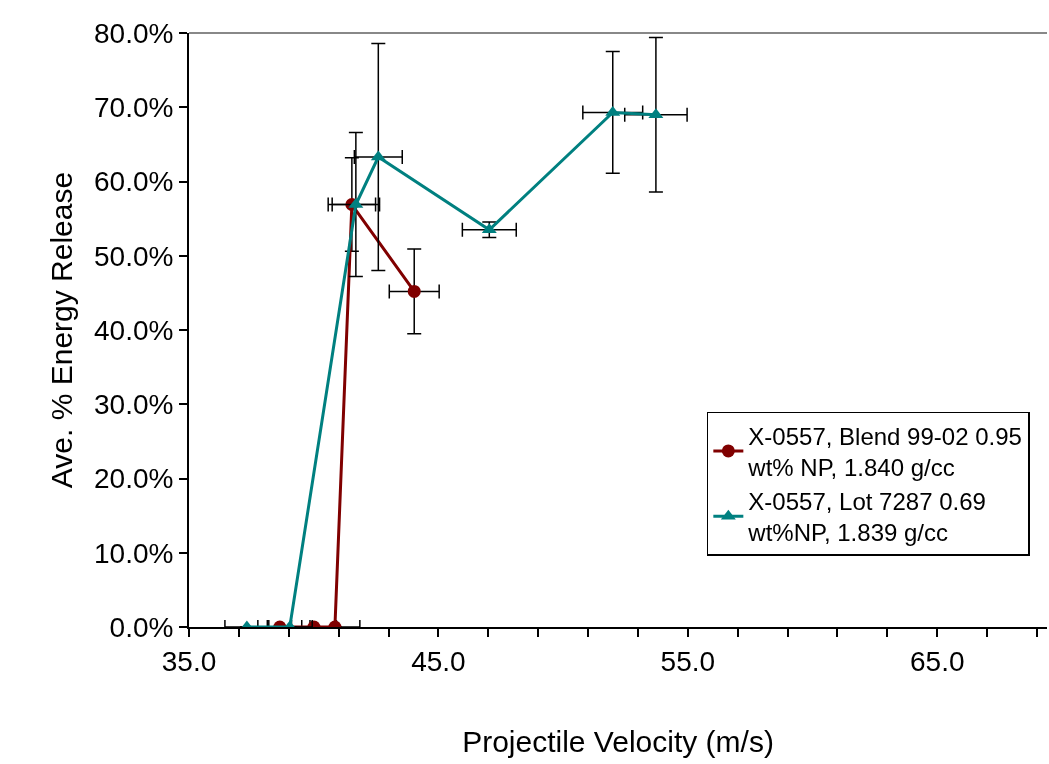 This screenshot has height=764, width=1049. What do you see at coordinates (133, 182) in the screenshot?
I see `y-tick-label: 60.0%` at bounding box center [133, 182].